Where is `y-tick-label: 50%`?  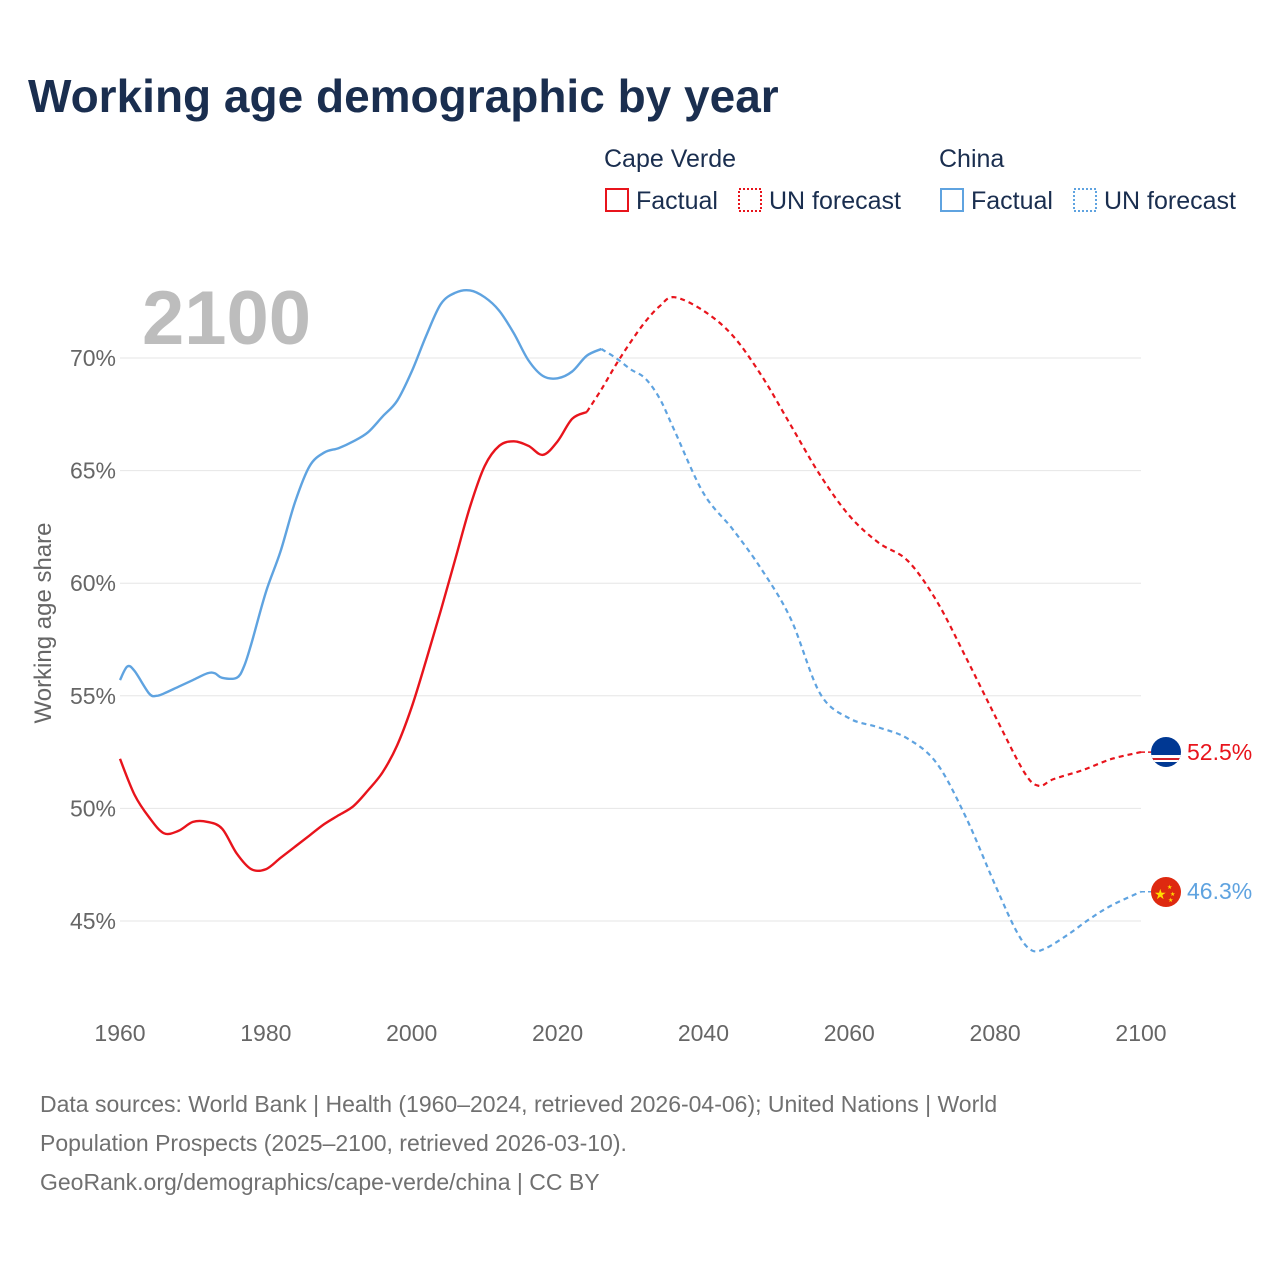
y-tick-label: 50% is located at coordinates (93, 808).